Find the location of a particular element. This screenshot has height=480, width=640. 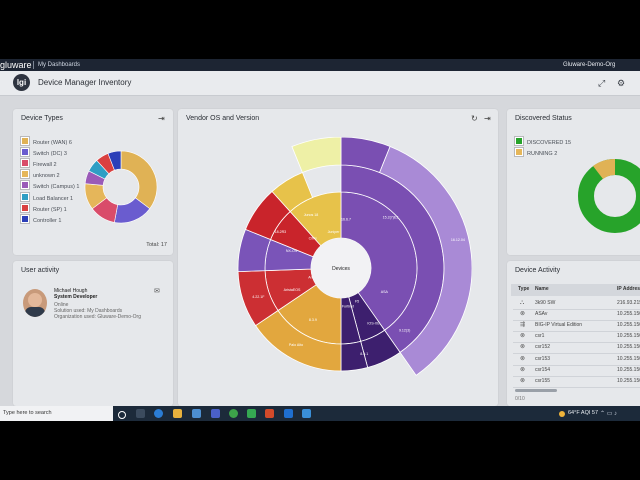

sunburst-label: AristaEOS is located at coordinates (292, 290).